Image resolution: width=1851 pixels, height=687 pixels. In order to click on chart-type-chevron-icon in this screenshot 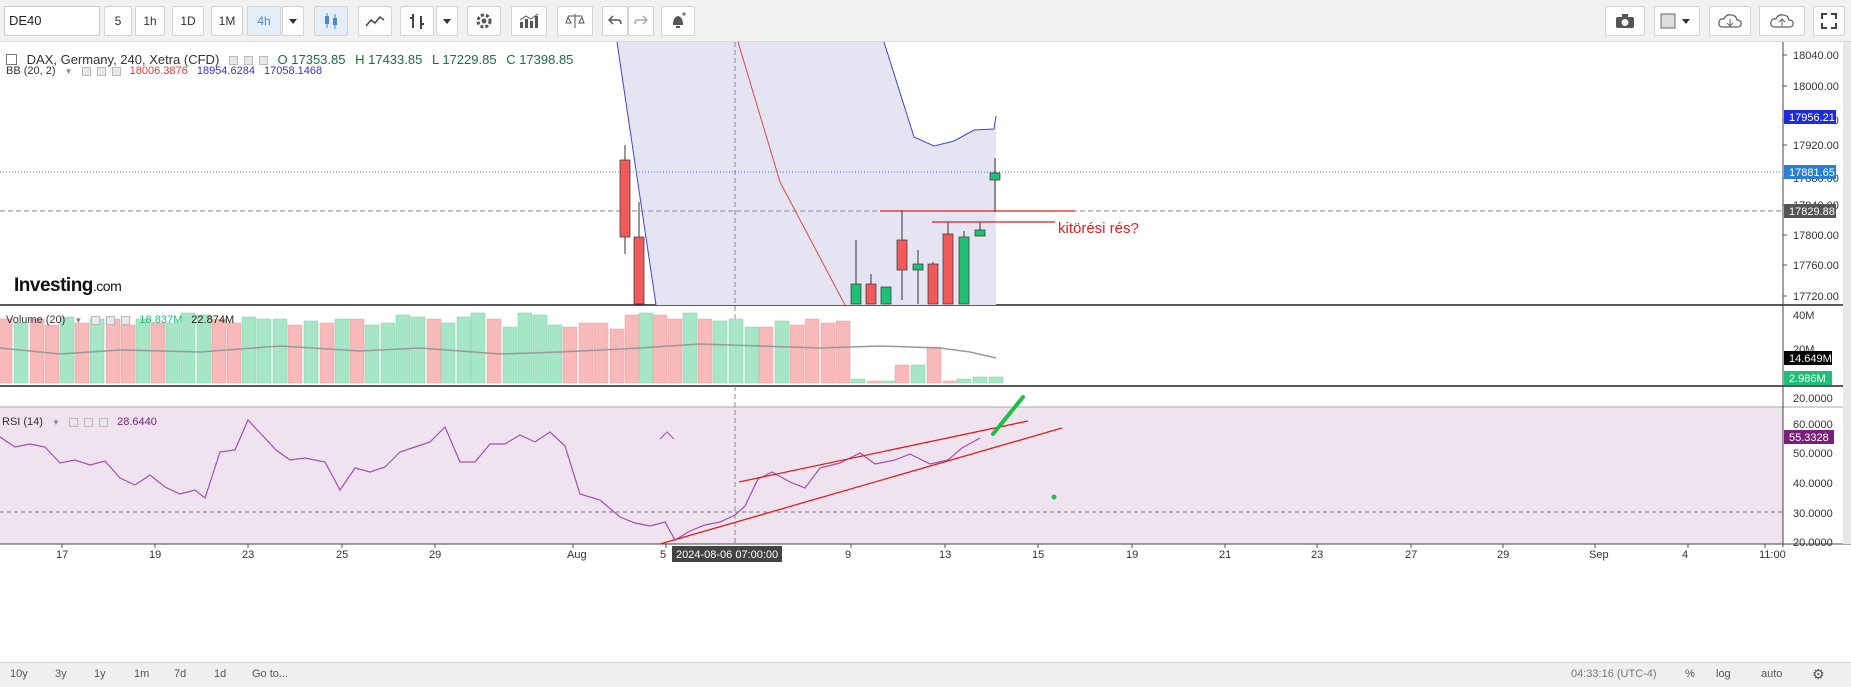, I will do `click(447, 21)`.